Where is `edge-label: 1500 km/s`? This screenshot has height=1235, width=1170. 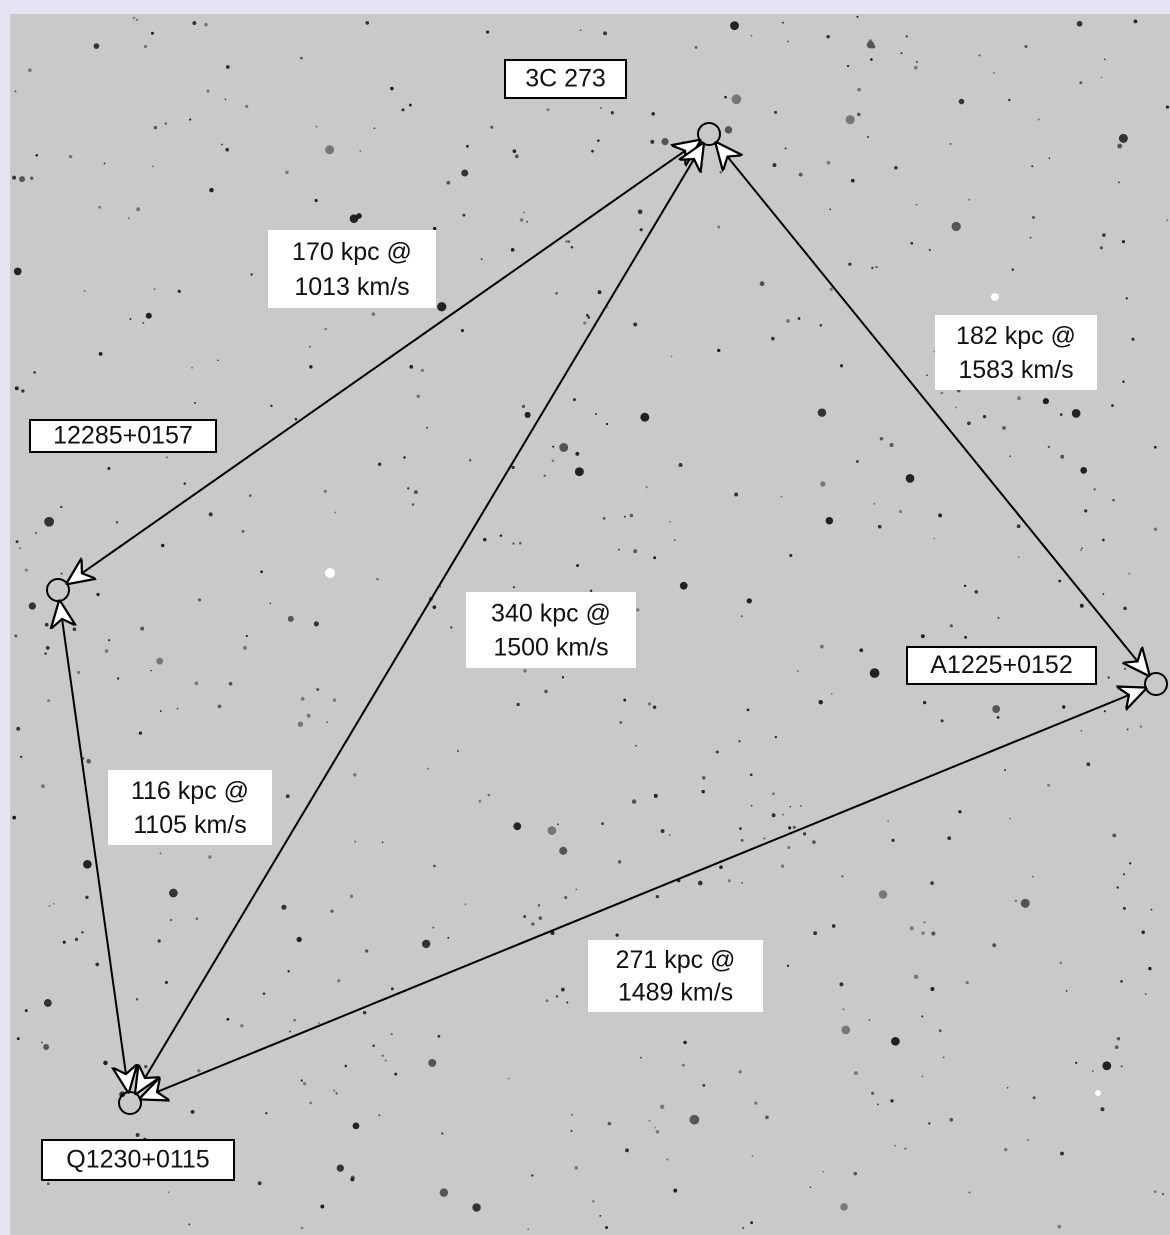
edge-label: 1500 km/s is located at coordinates (550, 648).